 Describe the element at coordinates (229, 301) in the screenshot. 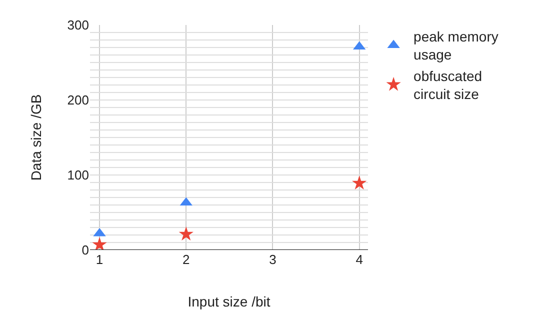

I see `x-axis-title: Input size /bit` at that location.